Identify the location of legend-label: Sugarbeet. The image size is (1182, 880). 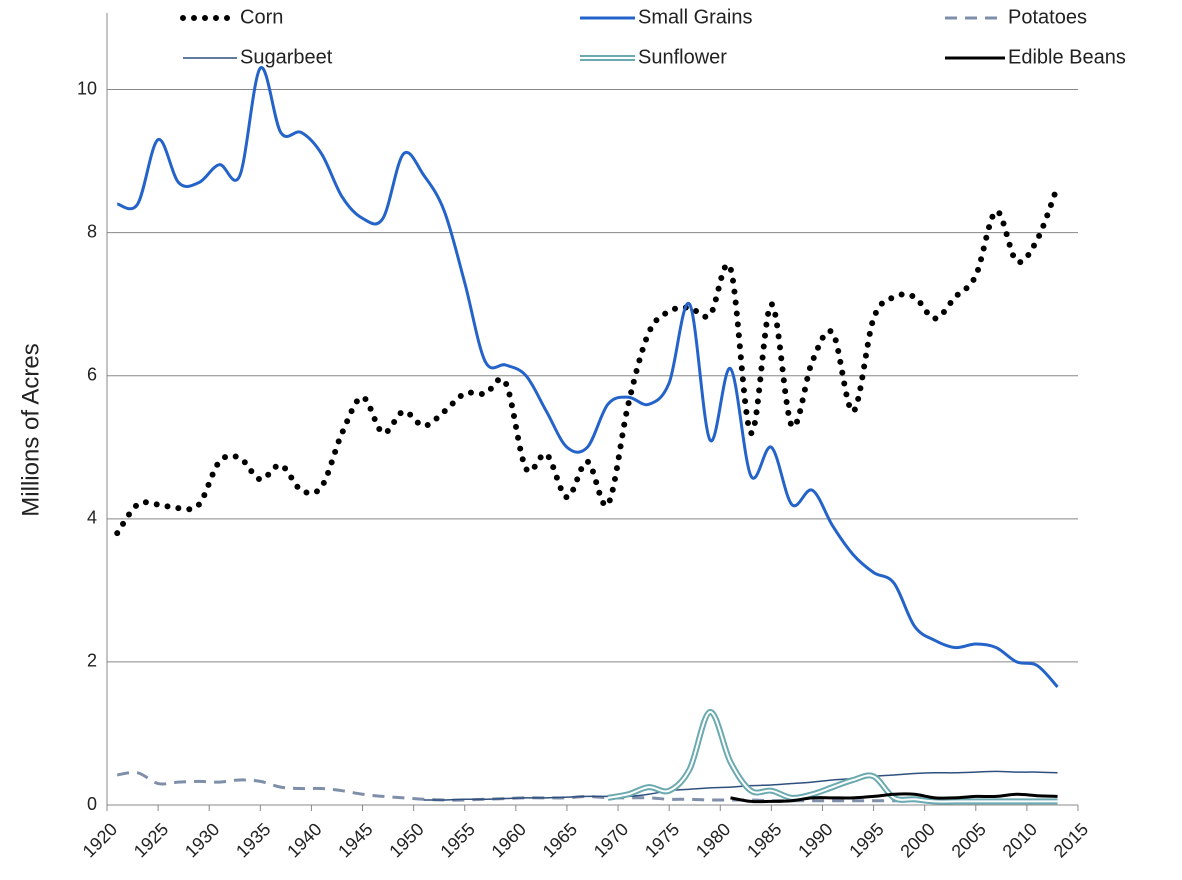
(286, 57).